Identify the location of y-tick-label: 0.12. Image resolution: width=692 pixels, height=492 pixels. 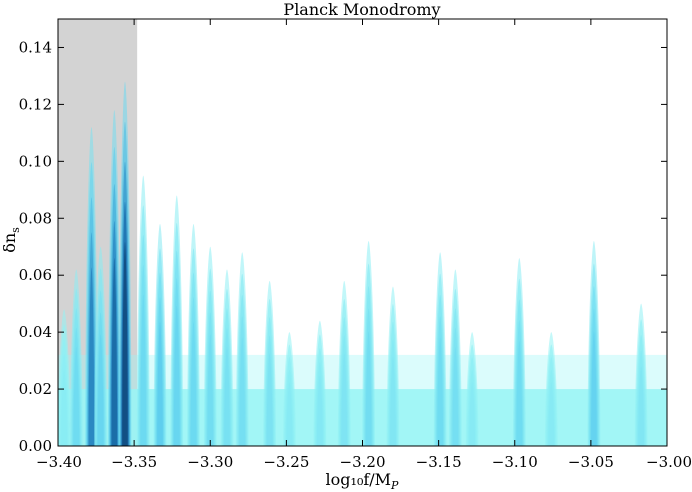
(35, 104).